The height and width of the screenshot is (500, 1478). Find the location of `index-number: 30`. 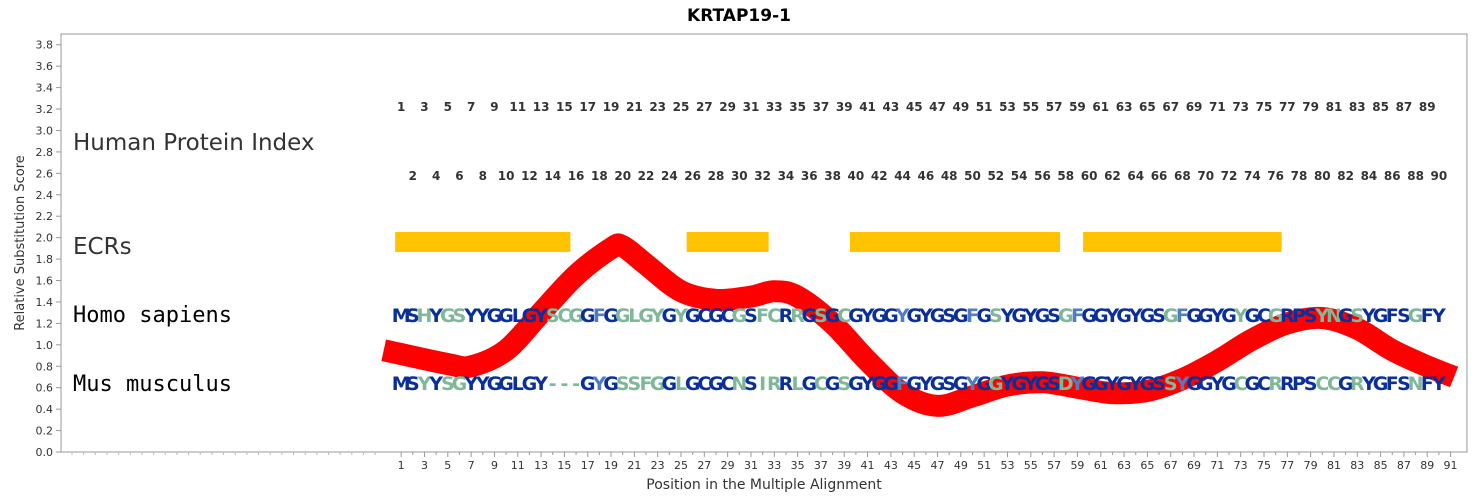

index-number: 30 is located at coordinates (739, 176).